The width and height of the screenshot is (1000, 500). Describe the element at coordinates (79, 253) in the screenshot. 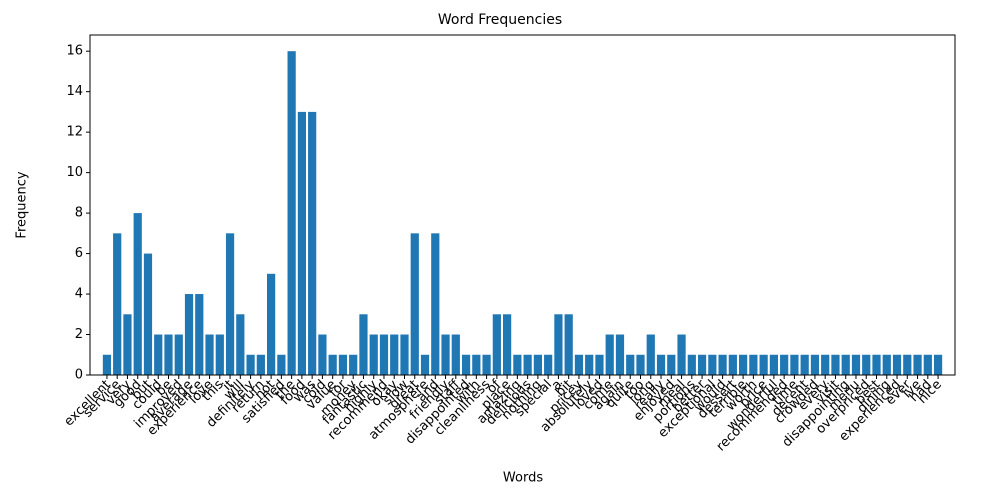

I see `y-tick-label: 6` at that location.